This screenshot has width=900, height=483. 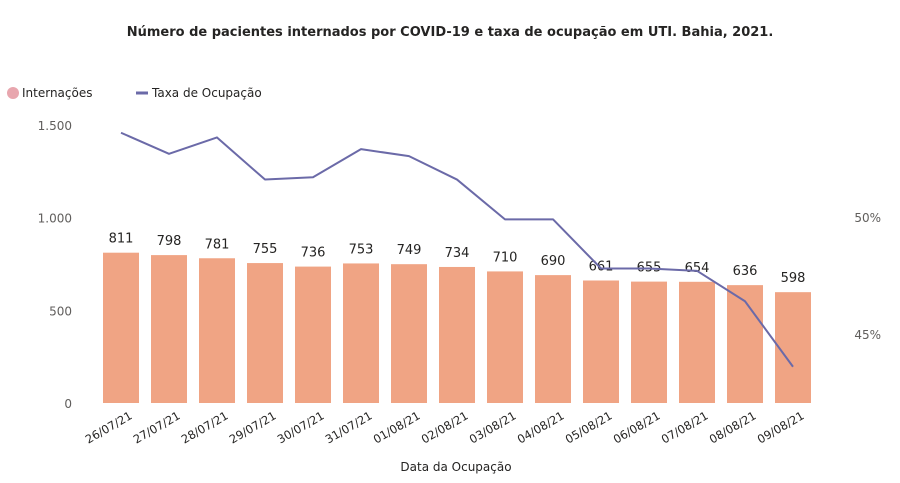 I want to click on bar-data-label: 781, so click(x=217, y=244).